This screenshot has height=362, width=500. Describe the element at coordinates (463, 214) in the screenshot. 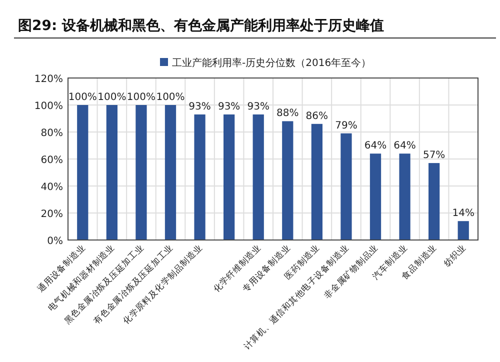

I see `text: 14%` at that location.